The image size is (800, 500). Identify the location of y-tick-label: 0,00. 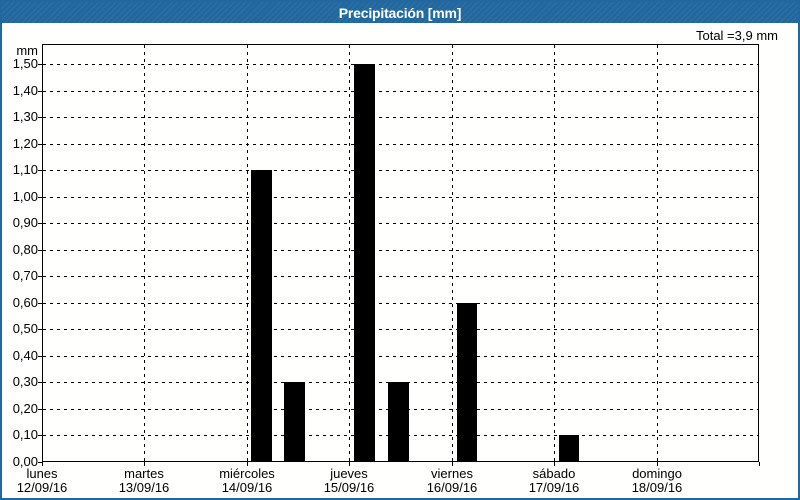
(25, 461).